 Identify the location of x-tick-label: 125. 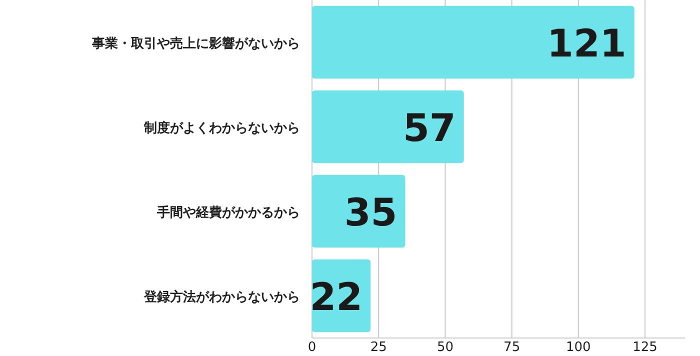
(645, 347).